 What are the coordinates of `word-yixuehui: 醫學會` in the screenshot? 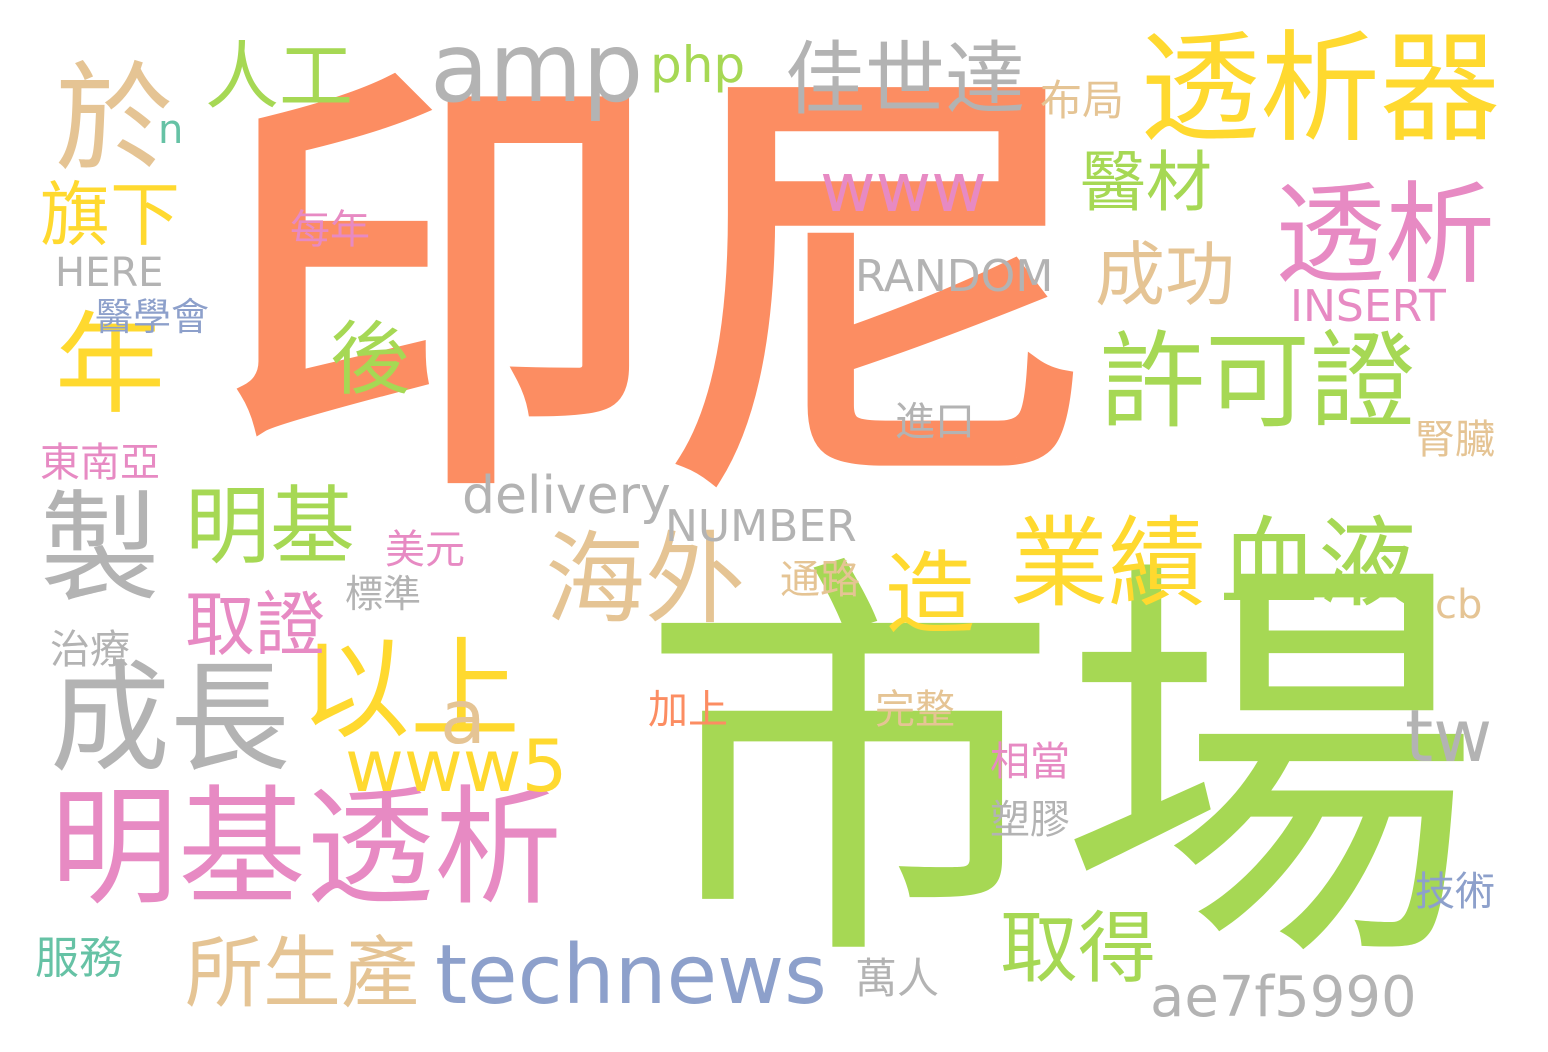 It's located at (152, 317).